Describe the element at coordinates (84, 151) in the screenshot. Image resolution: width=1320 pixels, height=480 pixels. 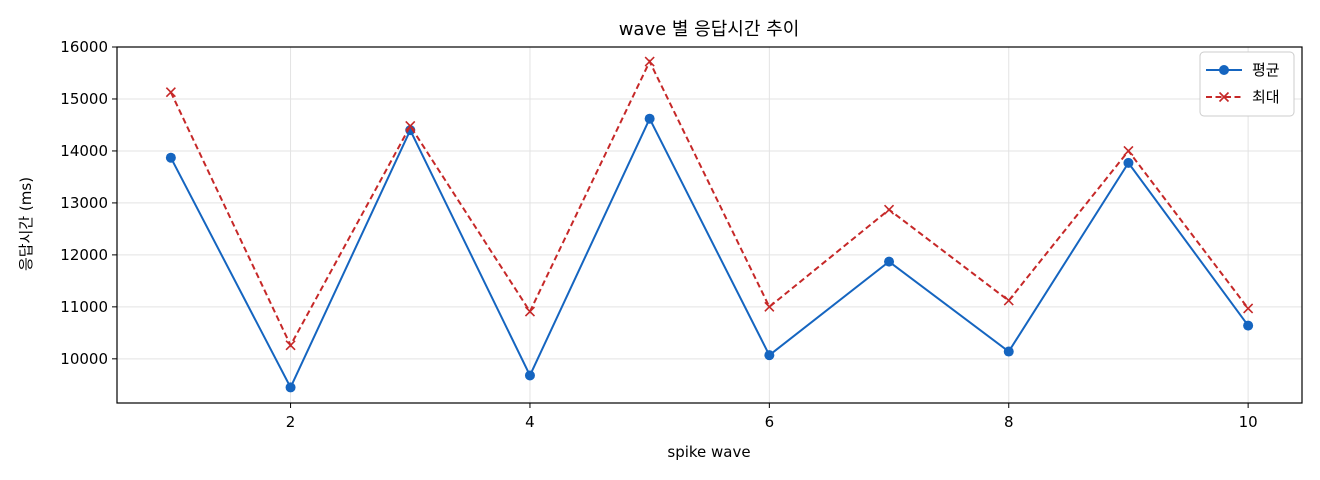
I see `y-tick-label: 14000` at that location.